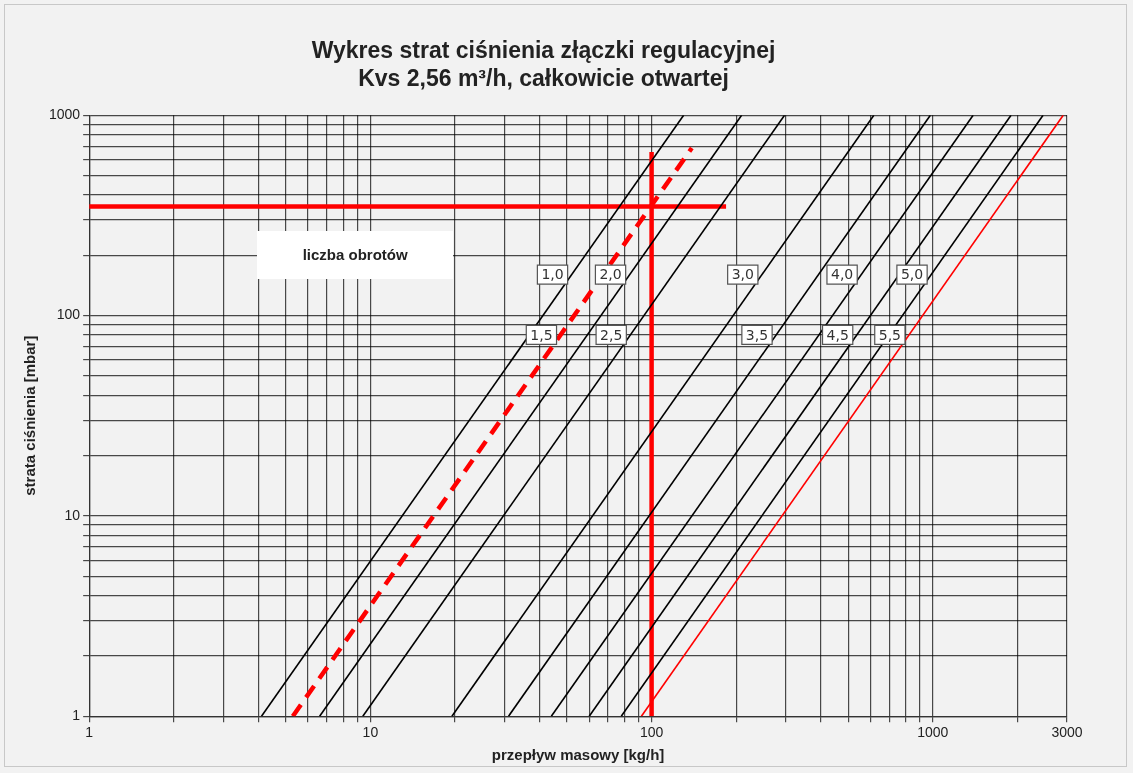 This screenshot has width=1133, height=773. What do you see at coordinates (541, 334) in the screenshot?
I see `series-label: 1,5` at bounding box center [541, 334].